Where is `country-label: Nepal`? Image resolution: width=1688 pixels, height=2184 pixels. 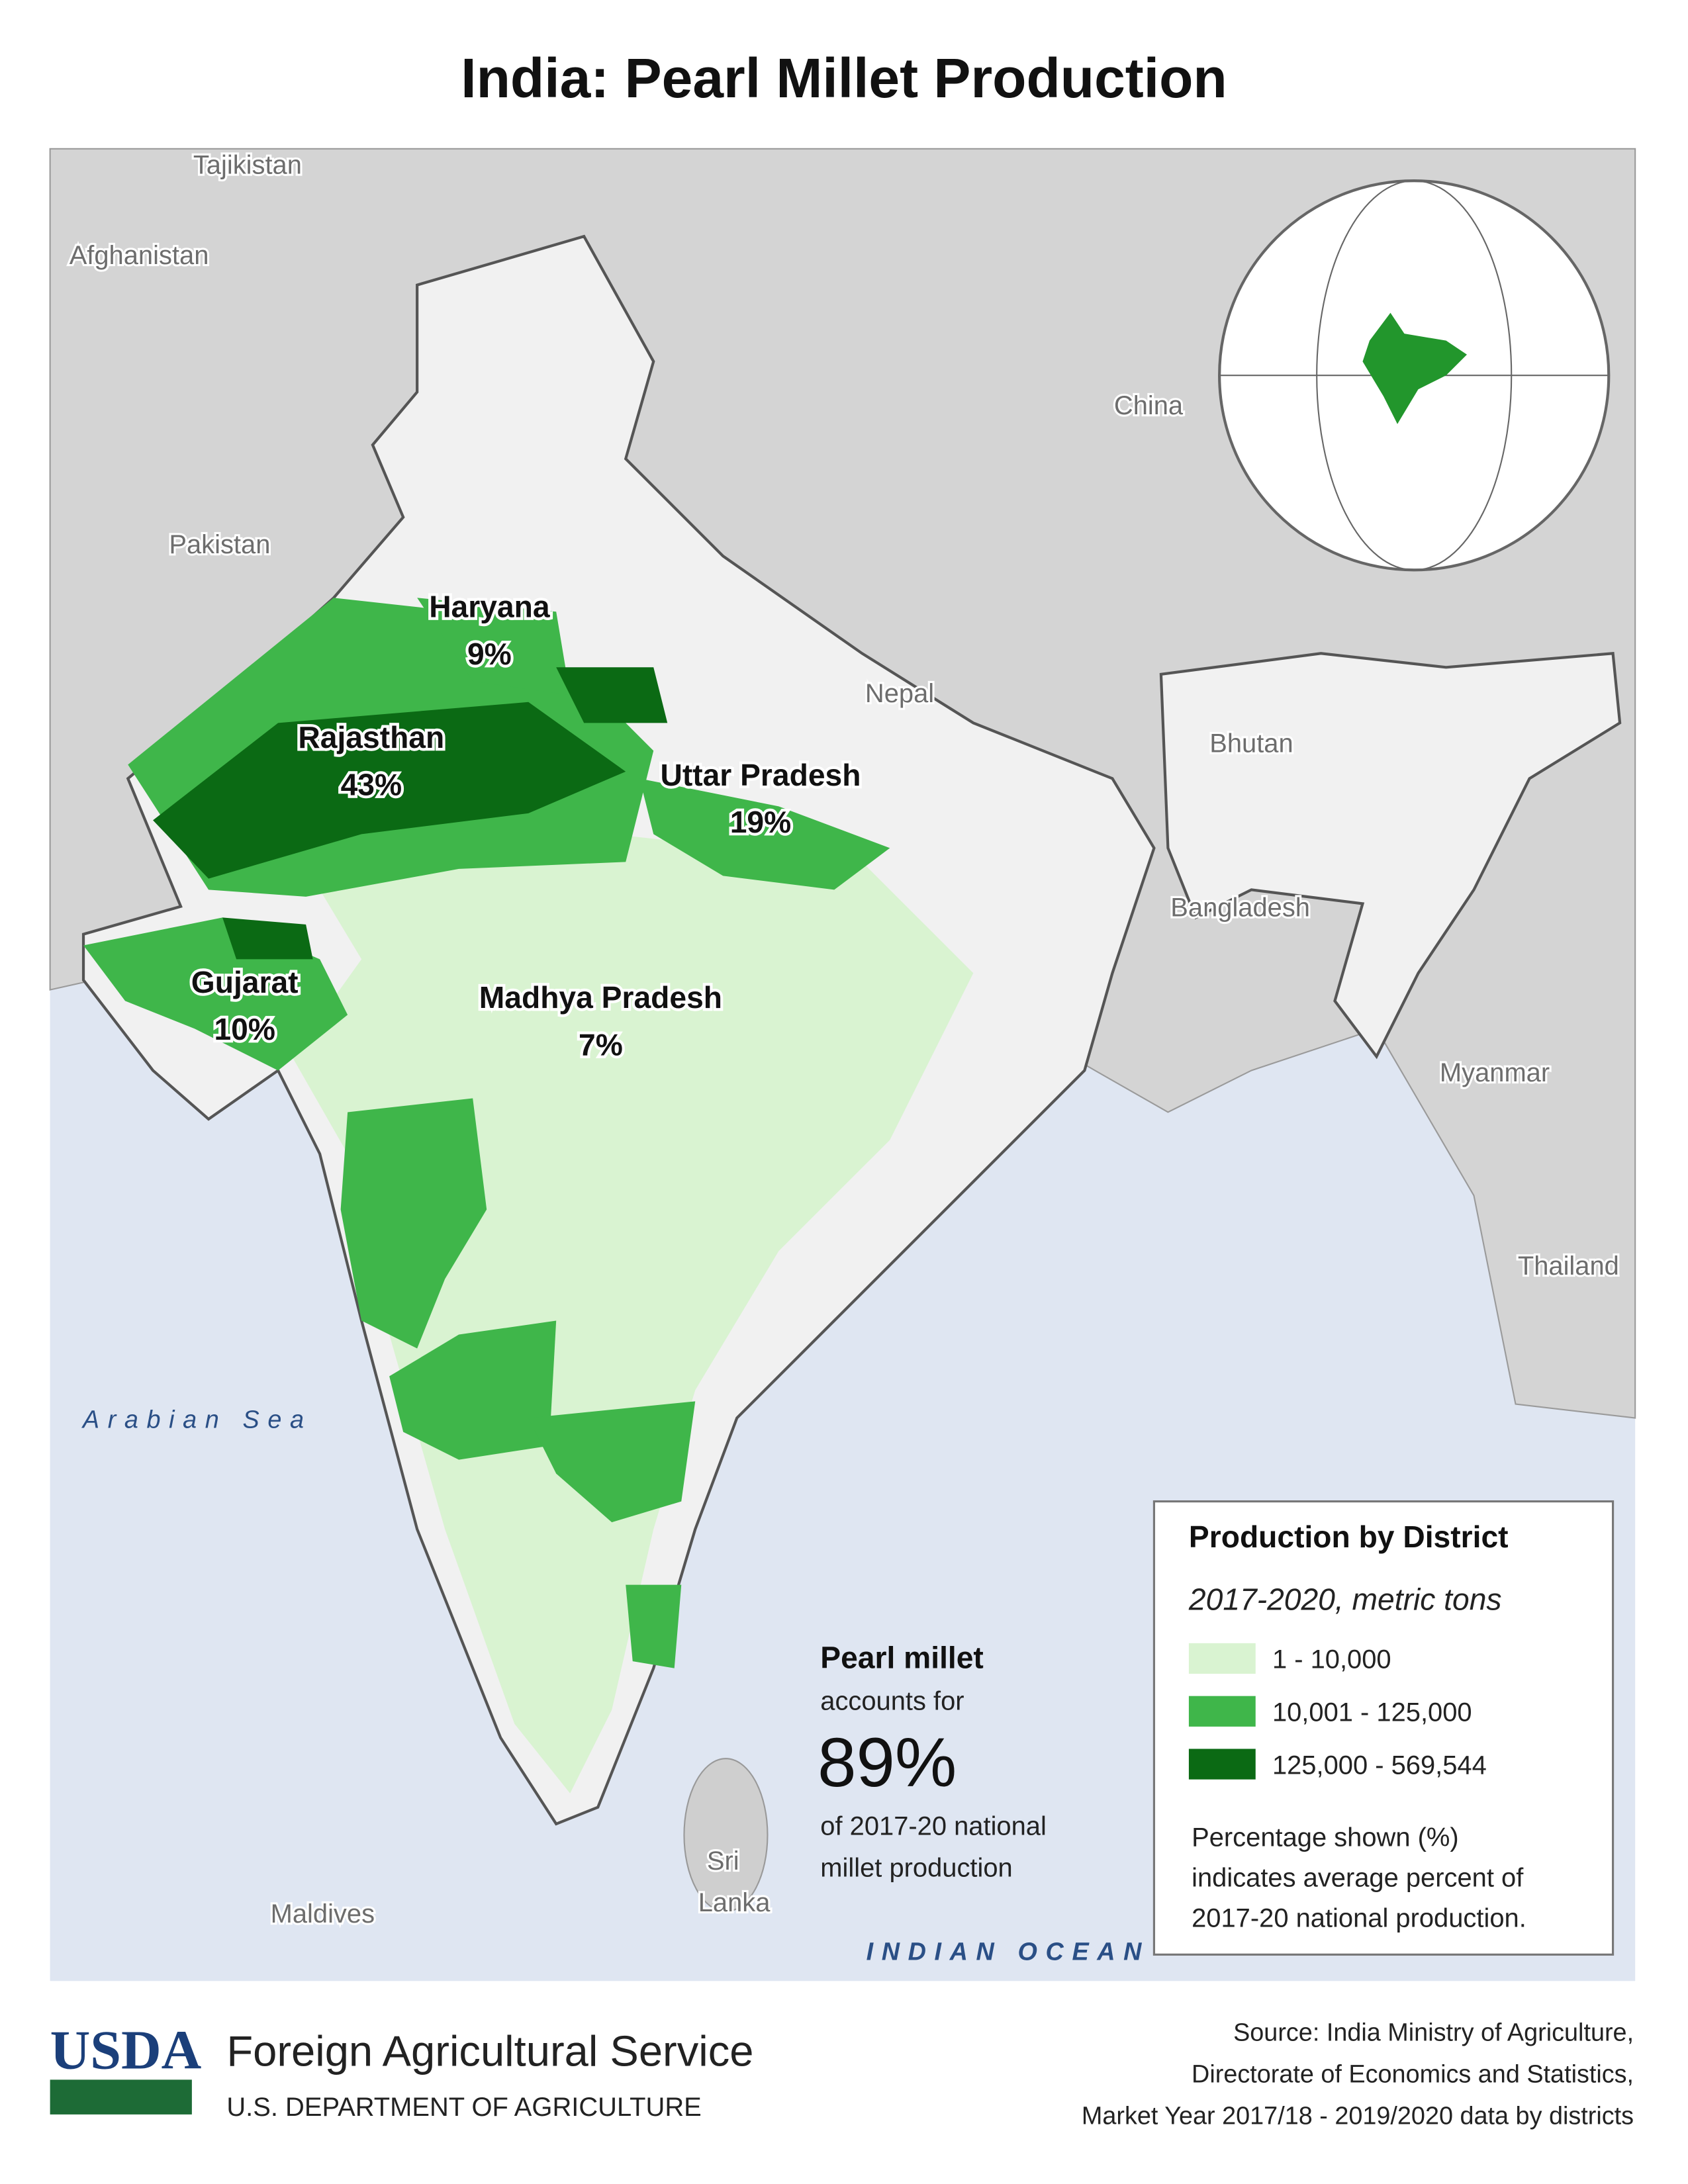 country-label: Nepal is located at coordinates (899, 694).